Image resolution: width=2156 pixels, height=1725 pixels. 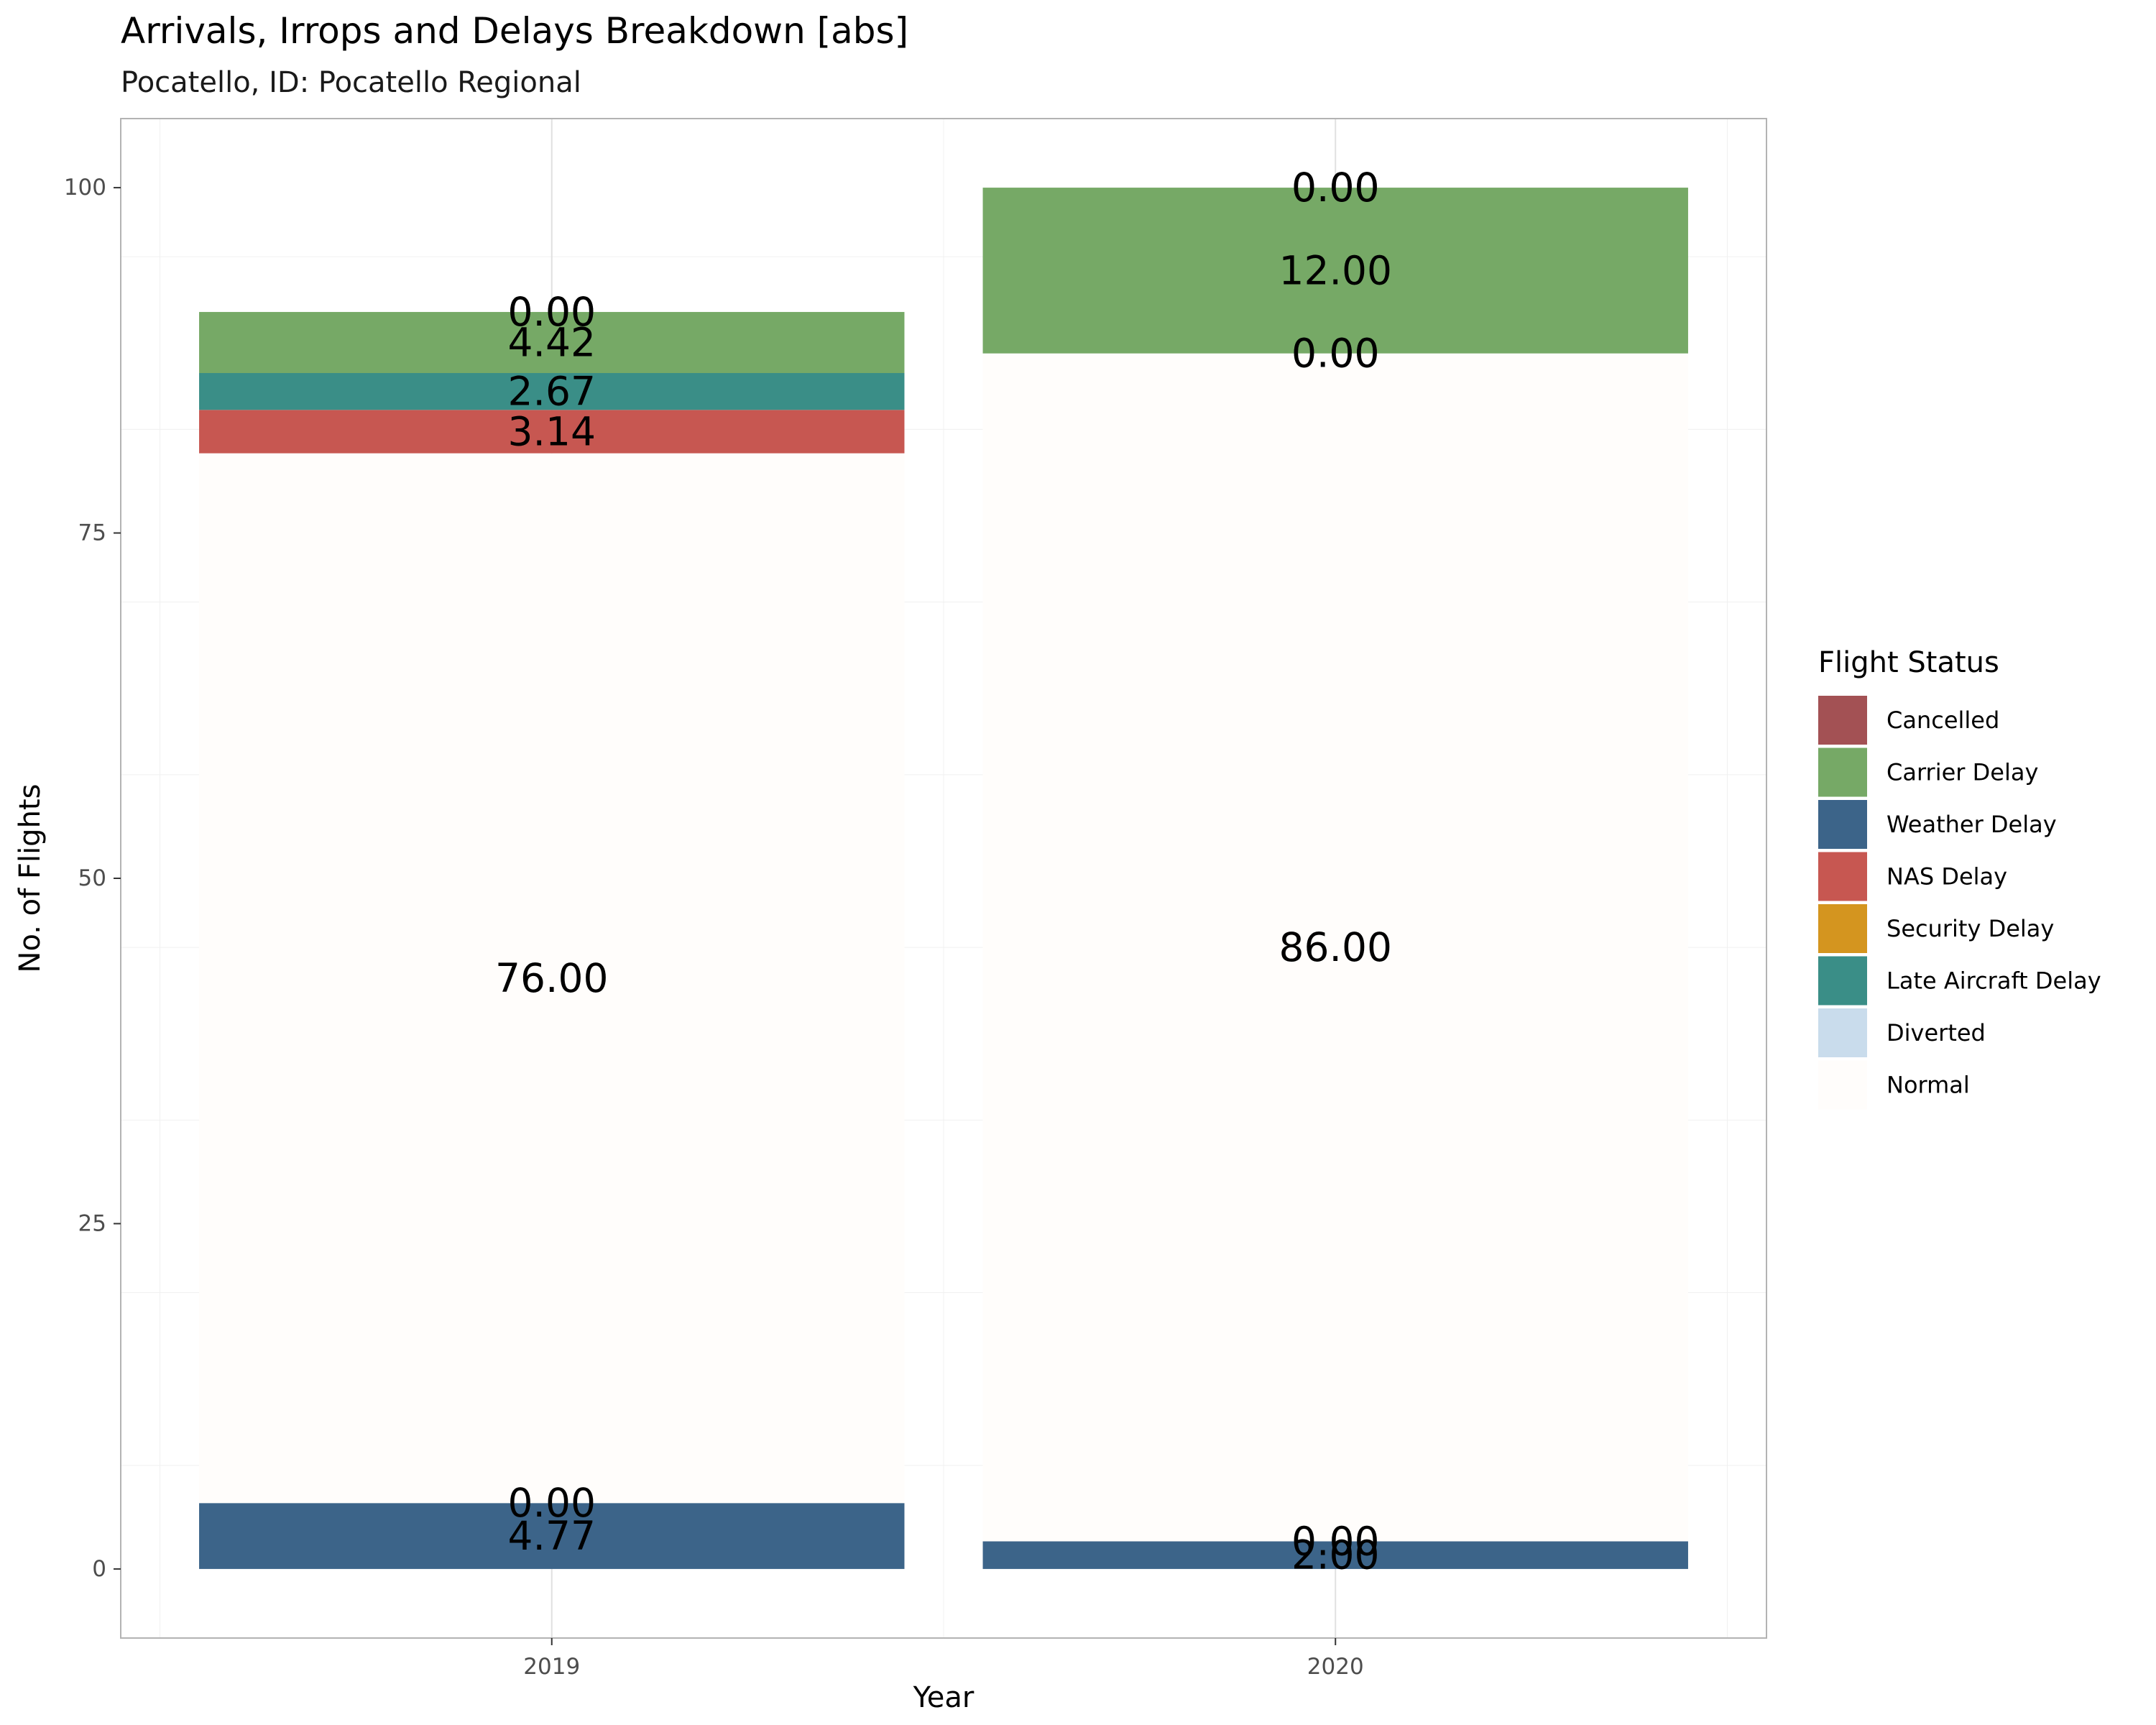 I want to click on legend-label: Weather Delay, so click(x=1971, y=824).